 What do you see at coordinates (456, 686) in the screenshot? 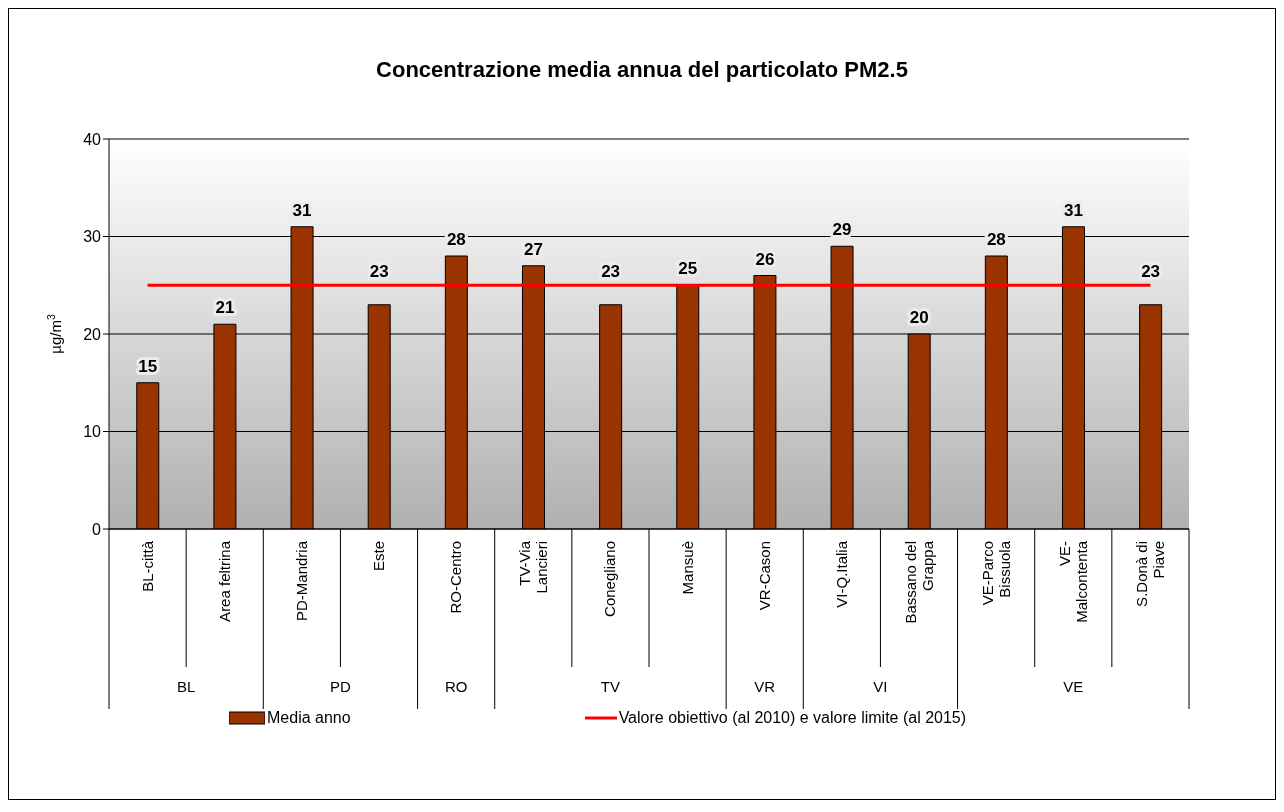
I see `text: RO` at bounding box center [456, 686].